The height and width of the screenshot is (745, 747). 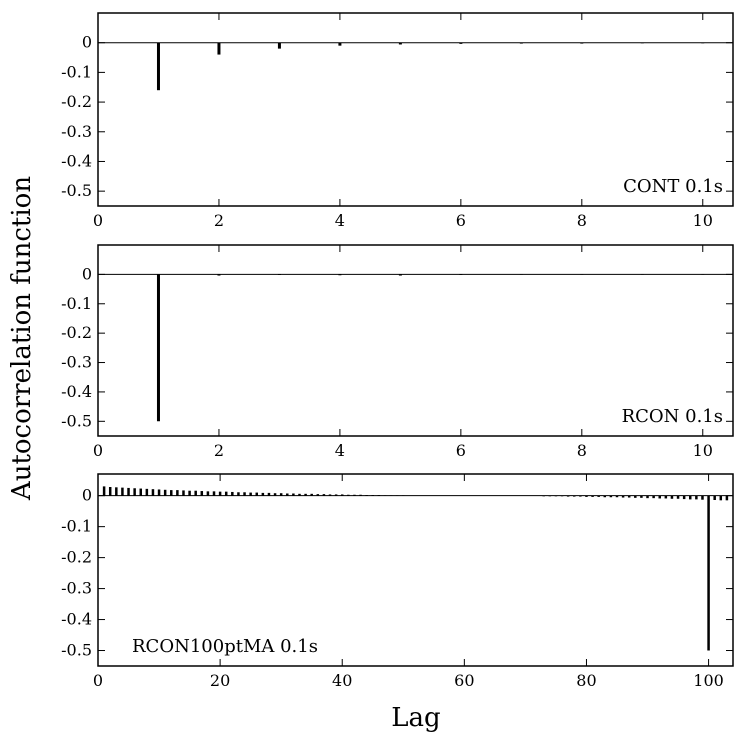 What do you see at coordinates (672, 416) in the screenshot?
I see `panel-label: RCON 0.1s` at bounding box center [672, 416].